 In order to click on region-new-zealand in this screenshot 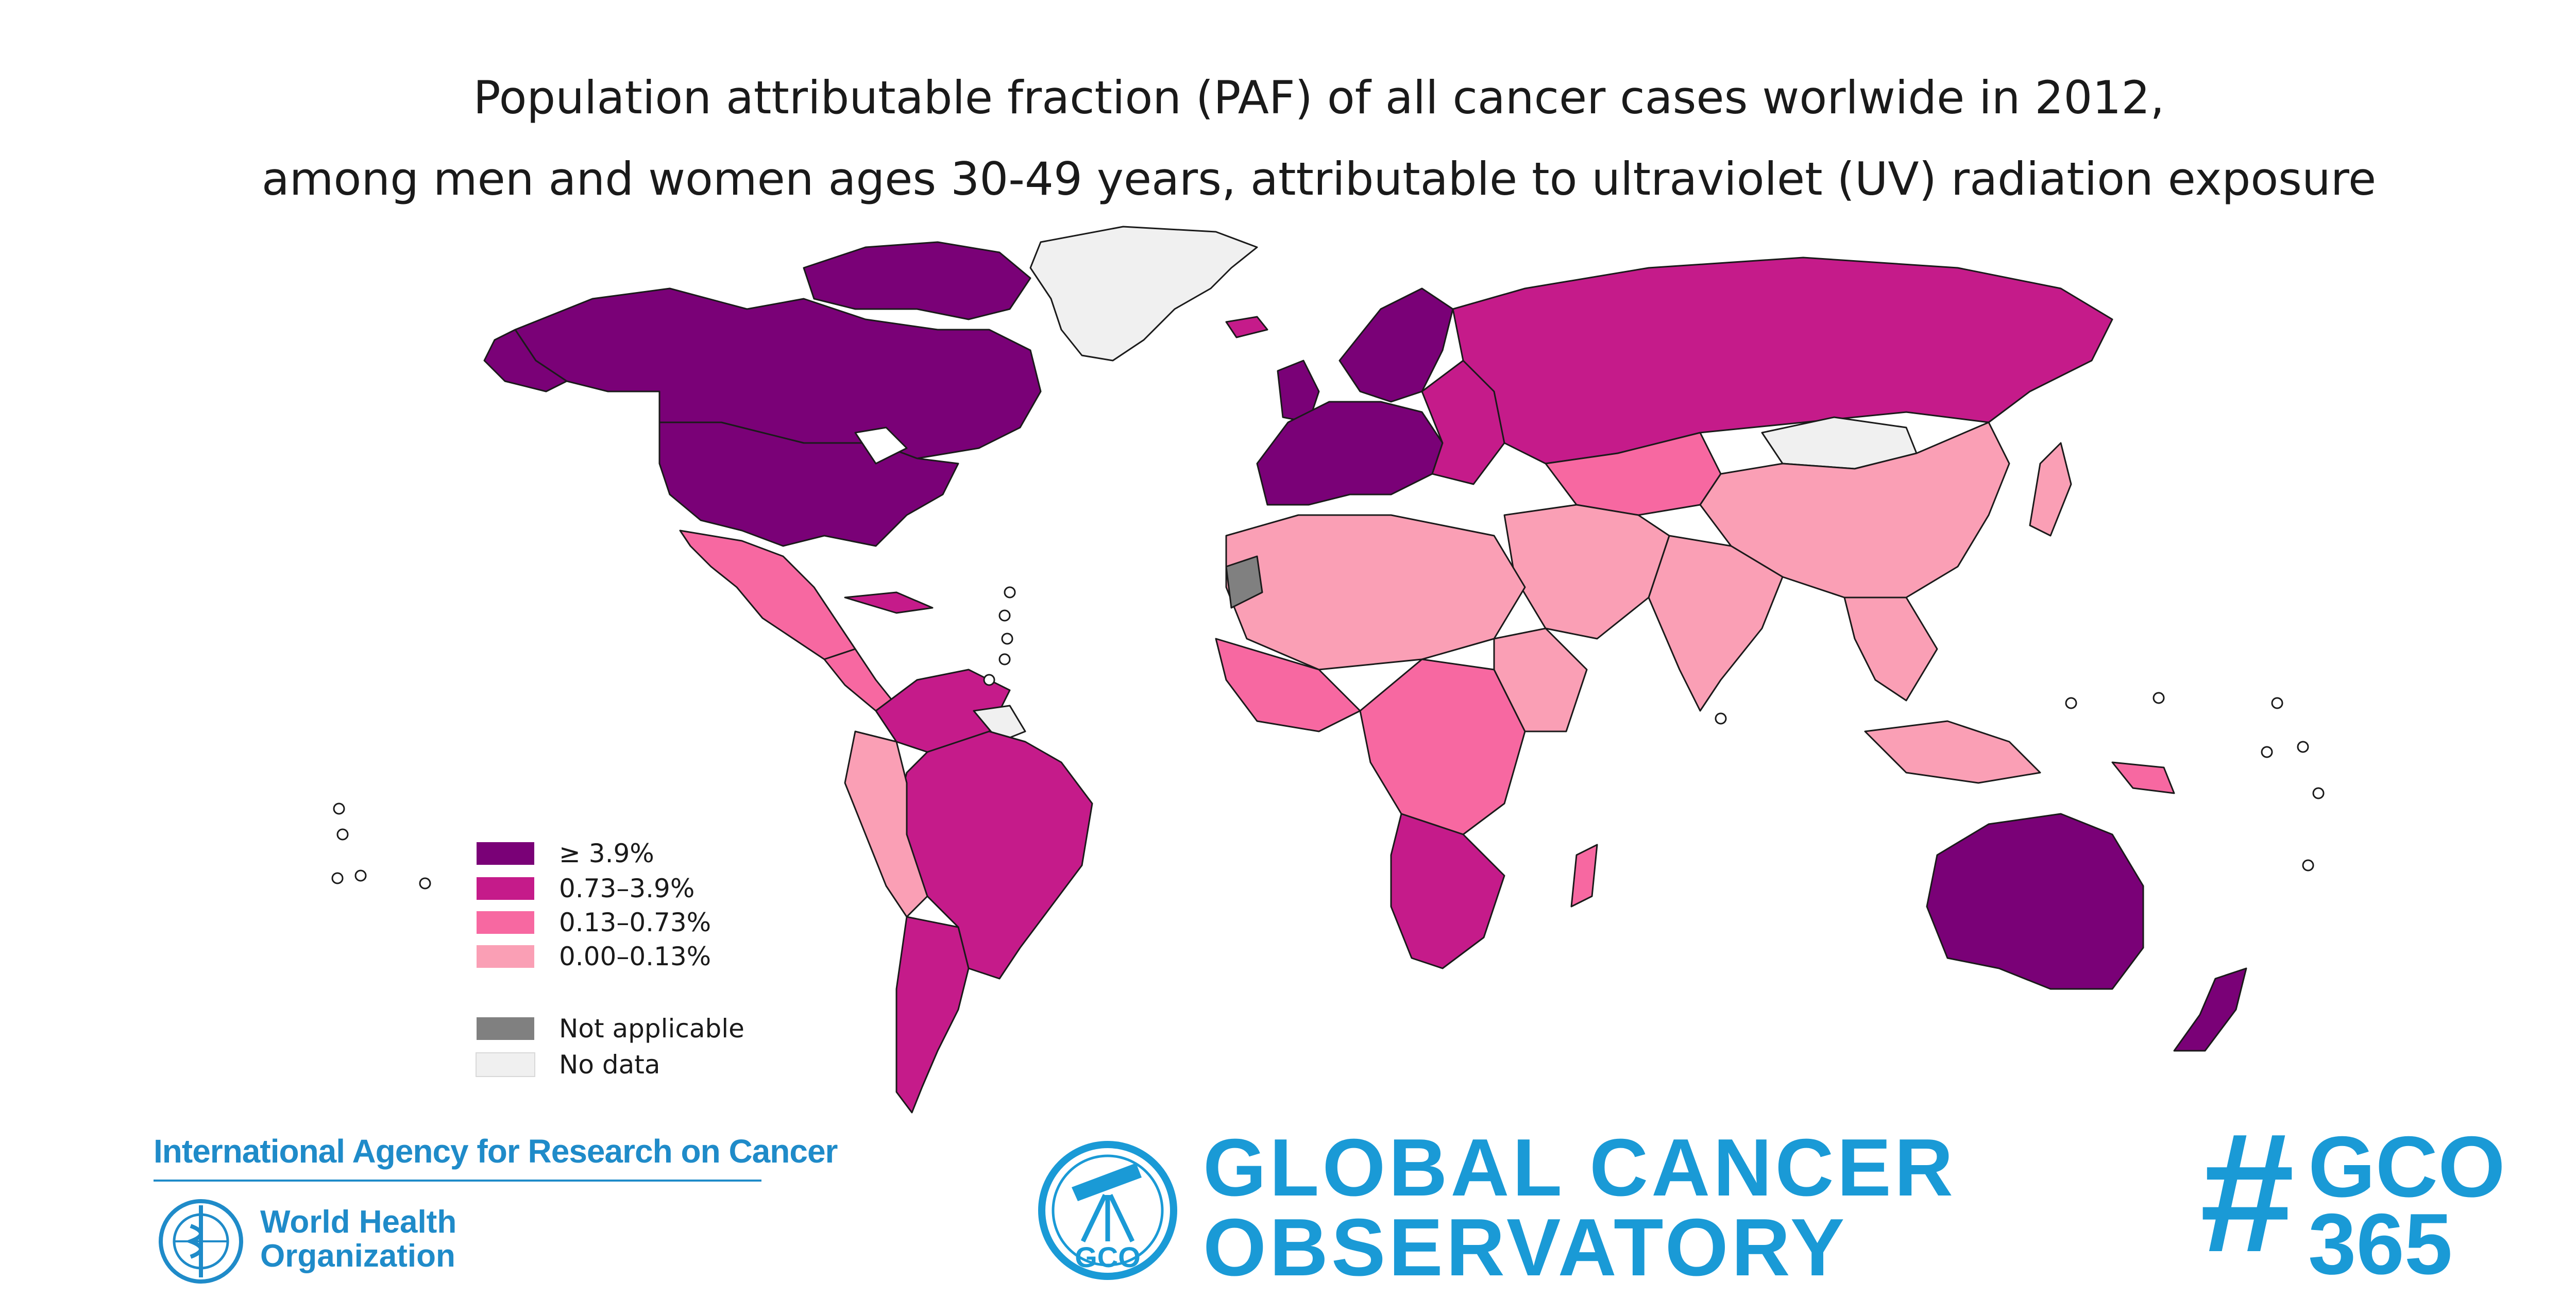, I will do `click(2210, 1009)`.